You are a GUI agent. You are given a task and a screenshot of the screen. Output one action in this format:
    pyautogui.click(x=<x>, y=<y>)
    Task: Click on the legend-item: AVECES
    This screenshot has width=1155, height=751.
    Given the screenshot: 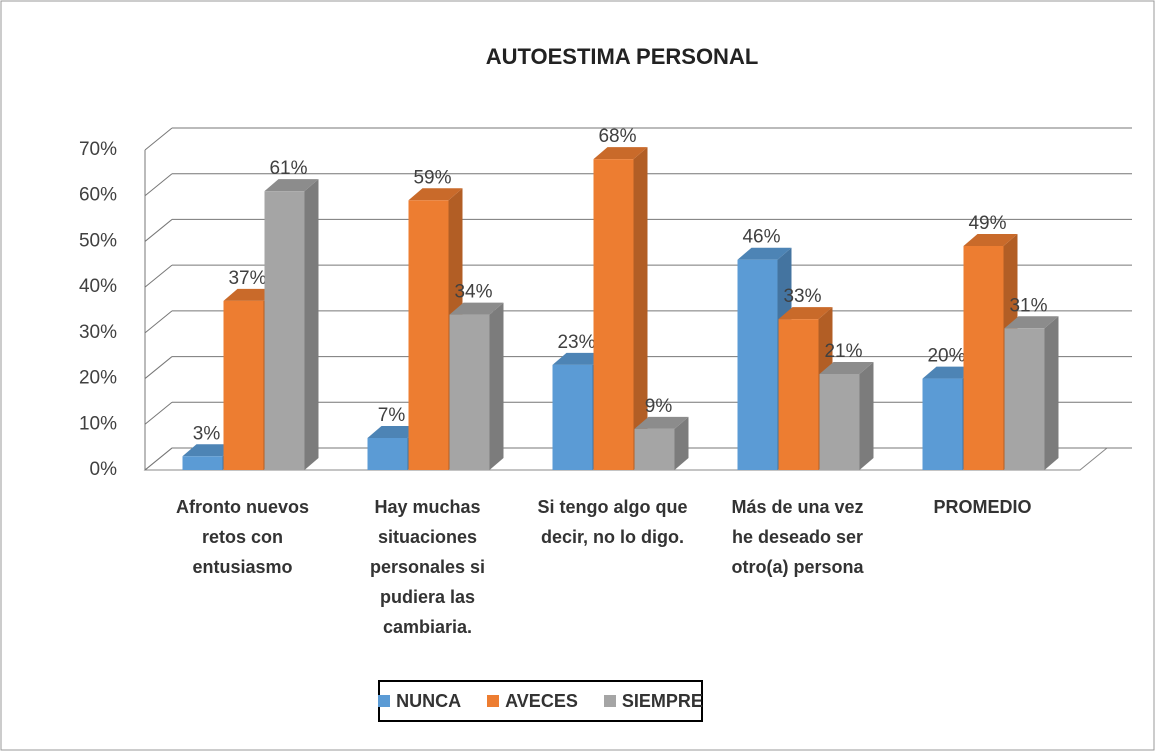 What is the action you would take?
    pyautogui.click(x=532, y=701)
    